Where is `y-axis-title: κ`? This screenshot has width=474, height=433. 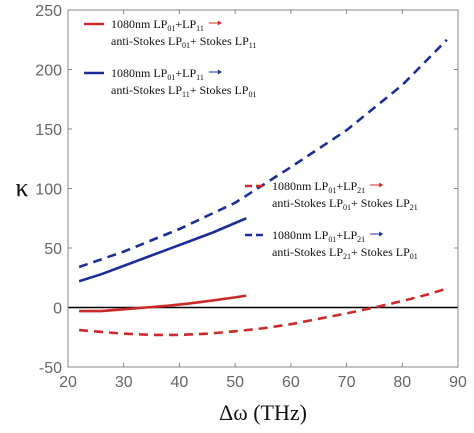
y-axis-title: κ is located at coordinates (21, 187).